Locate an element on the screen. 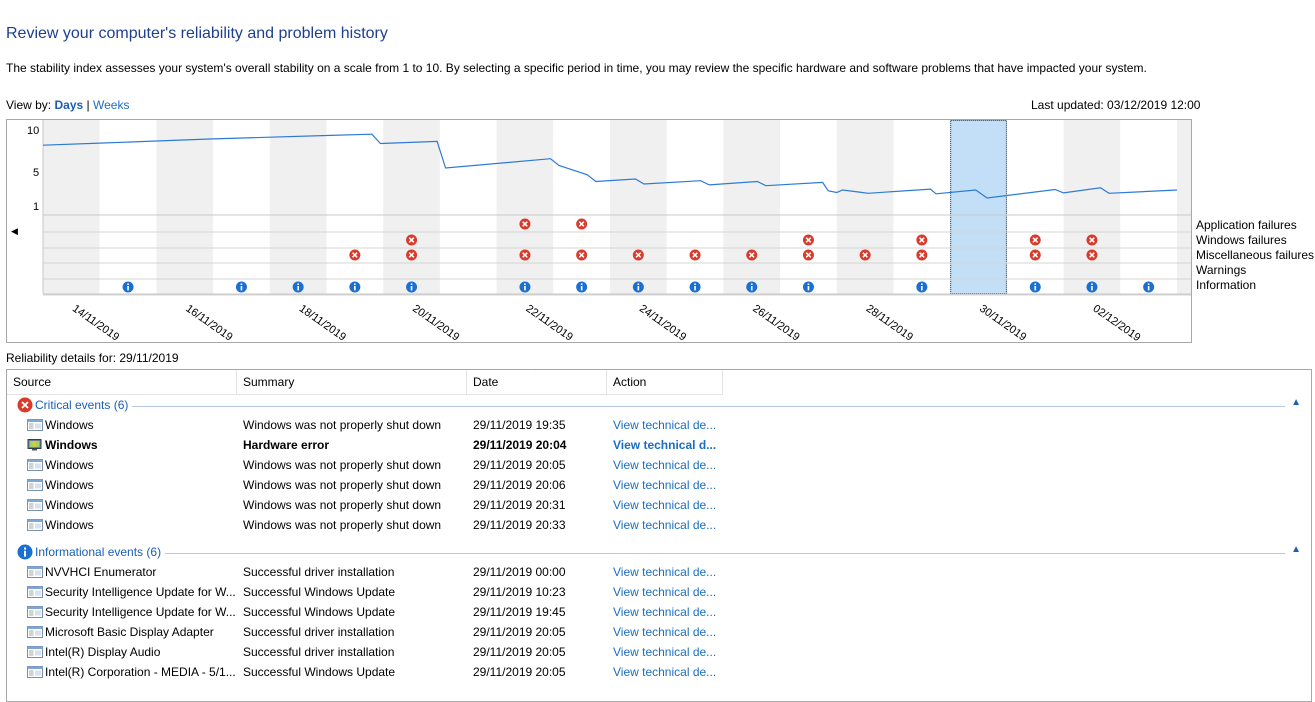 The height and width of the screenshot is (702, 1315). information-event-10-info-icon is located at coordinates (638, 287).